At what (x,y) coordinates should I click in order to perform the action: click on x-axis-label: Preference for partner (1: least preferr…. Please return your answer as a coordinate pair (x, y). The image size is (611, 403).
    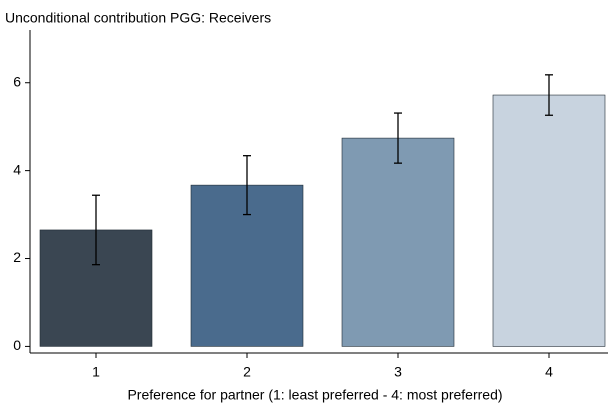
    Looking at the image, I should click on (314, 395).